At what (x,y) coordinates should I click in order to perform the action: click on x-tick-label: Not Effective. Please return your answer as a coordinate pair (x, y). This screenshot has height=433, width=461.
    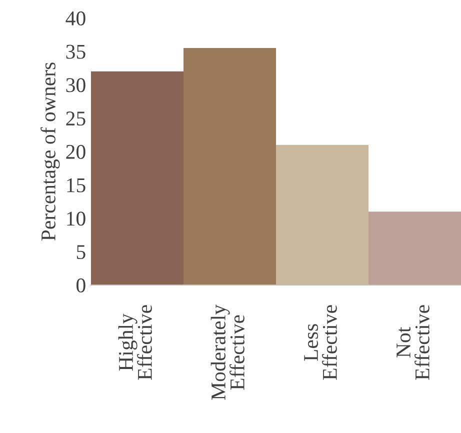
    Looking at the image, I should click on (413, 342).